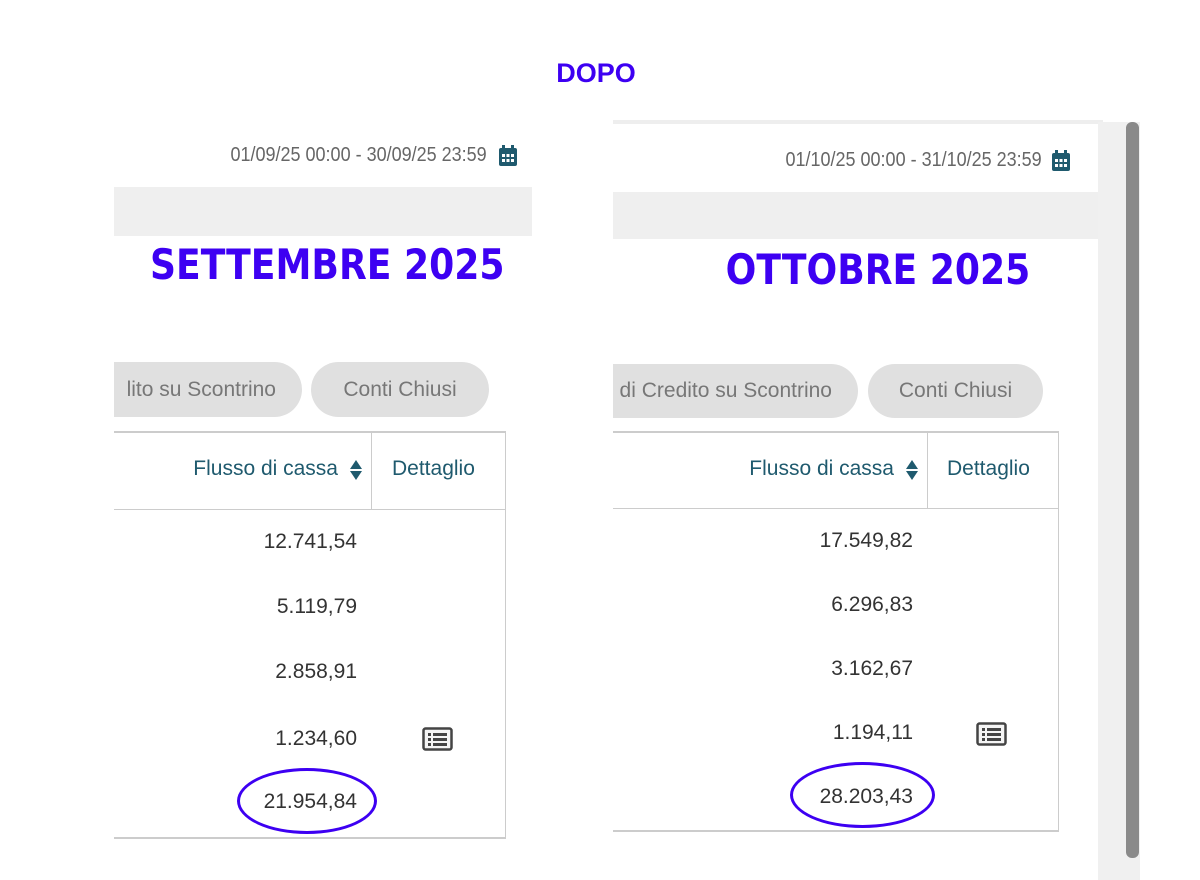 The height and width of the screenshot is (880, 1200). What do you see at coordinates (316, 738) in the screenshot?
I see `table-row-value: 1.234,60` at bounding box center [316, 738].